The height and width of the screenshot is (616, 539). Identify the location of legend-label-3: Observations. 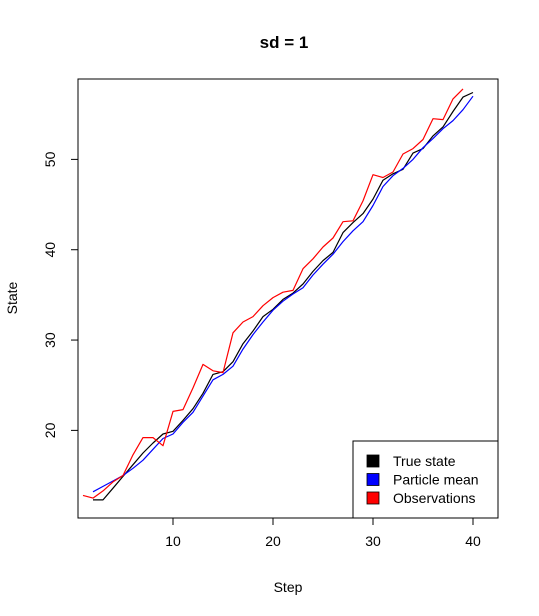
(434, 498).